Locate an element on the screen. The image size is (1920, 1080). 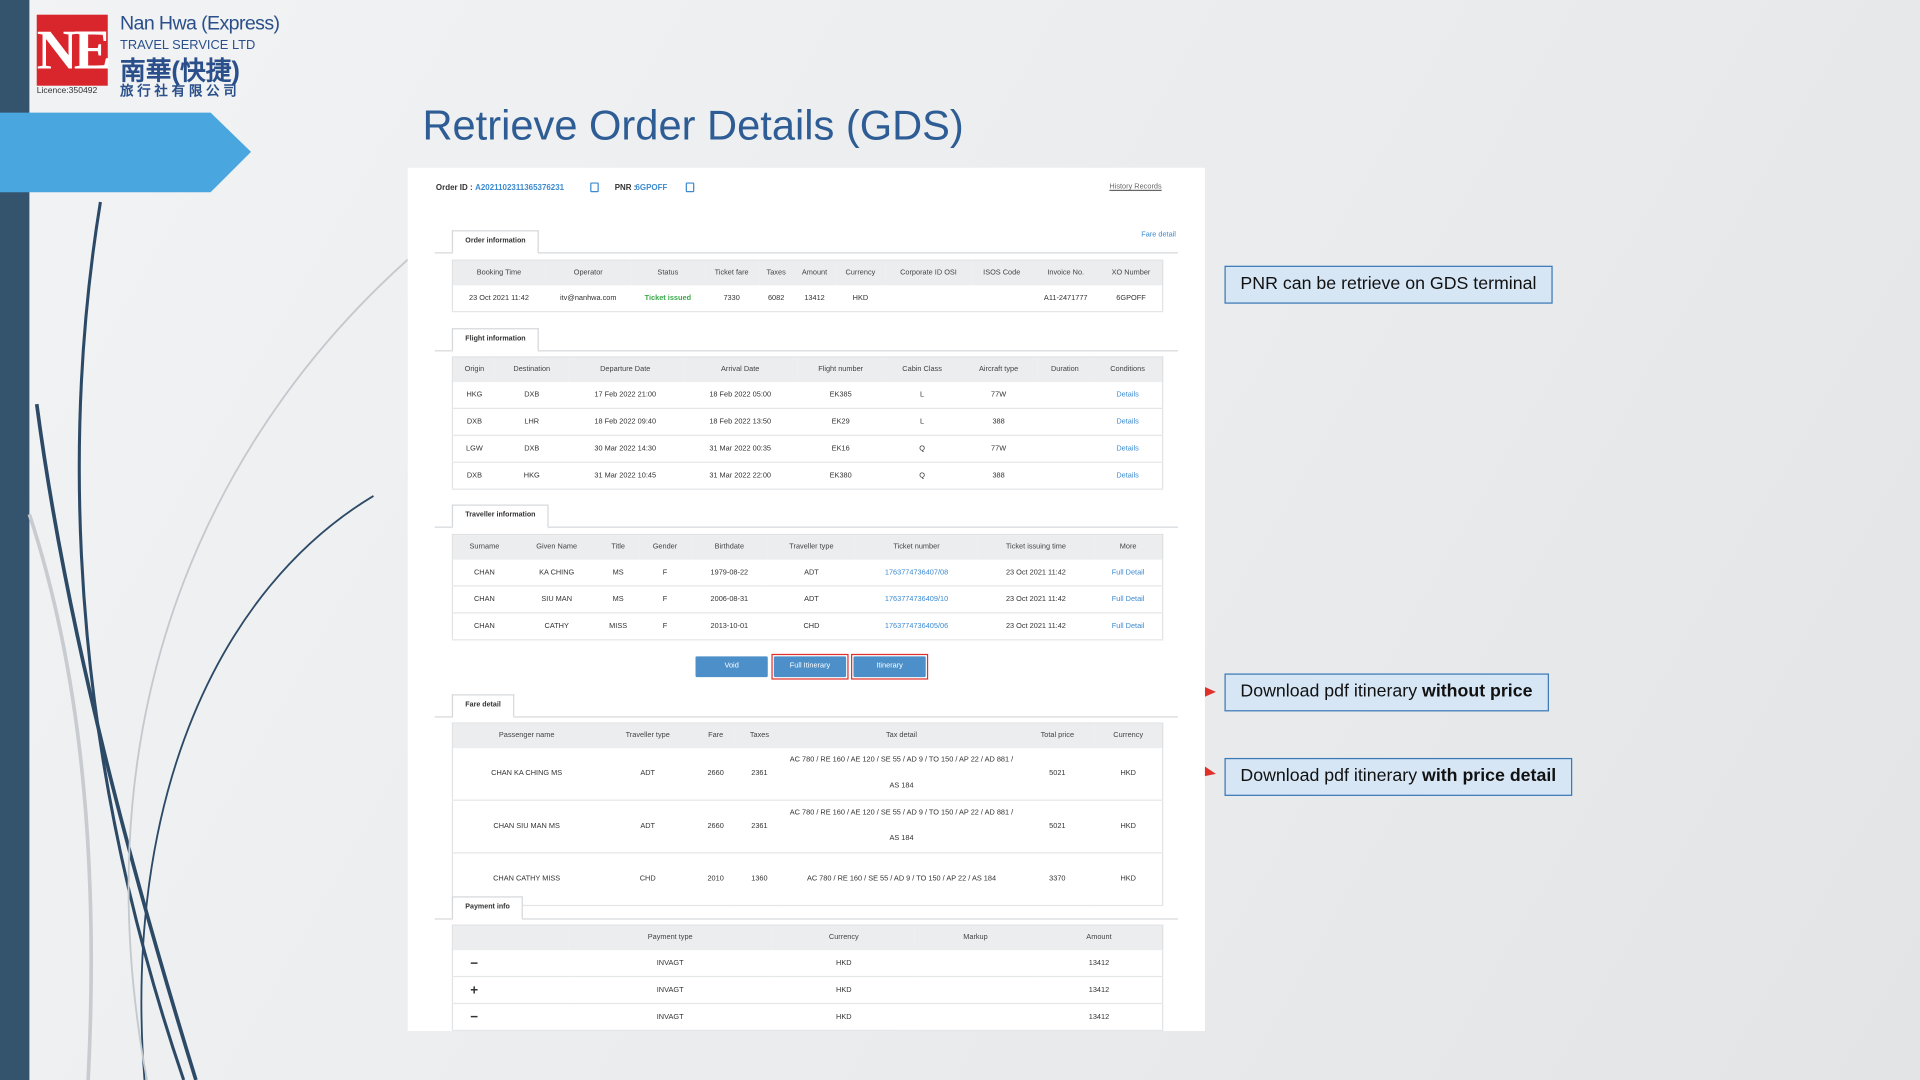
button: Full Itinerary is located at coordinates (810, 667).